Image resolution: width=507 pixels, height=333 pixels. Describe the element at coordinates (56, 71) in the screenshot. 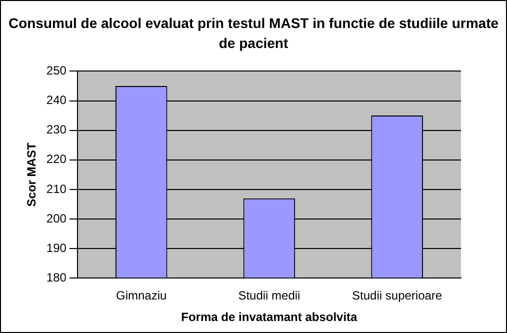

I see `y-tick-label: 250` at that location.